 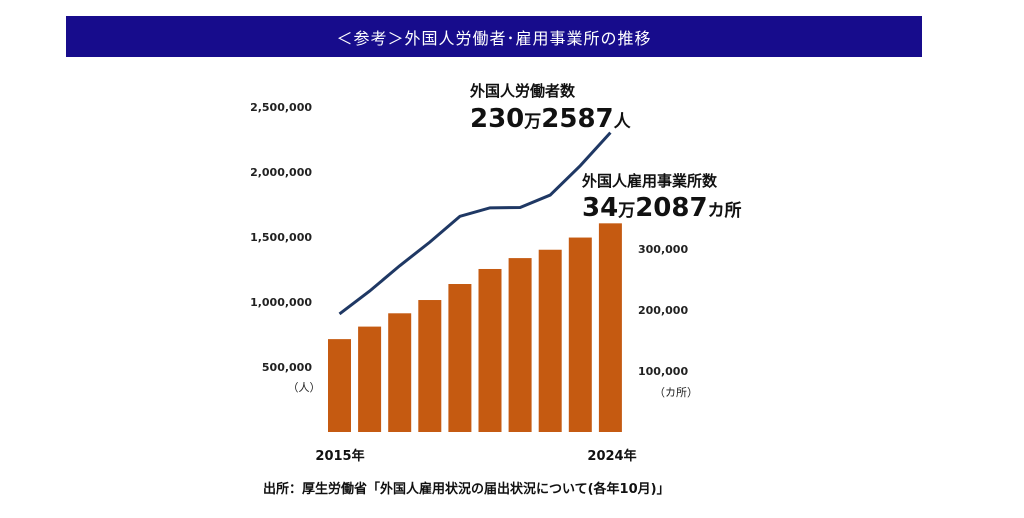 What do you see at coordinates (281, 302) in the screenshot?
I see `left-tick-label: 1,000,000` at bounding box center [281, 302].